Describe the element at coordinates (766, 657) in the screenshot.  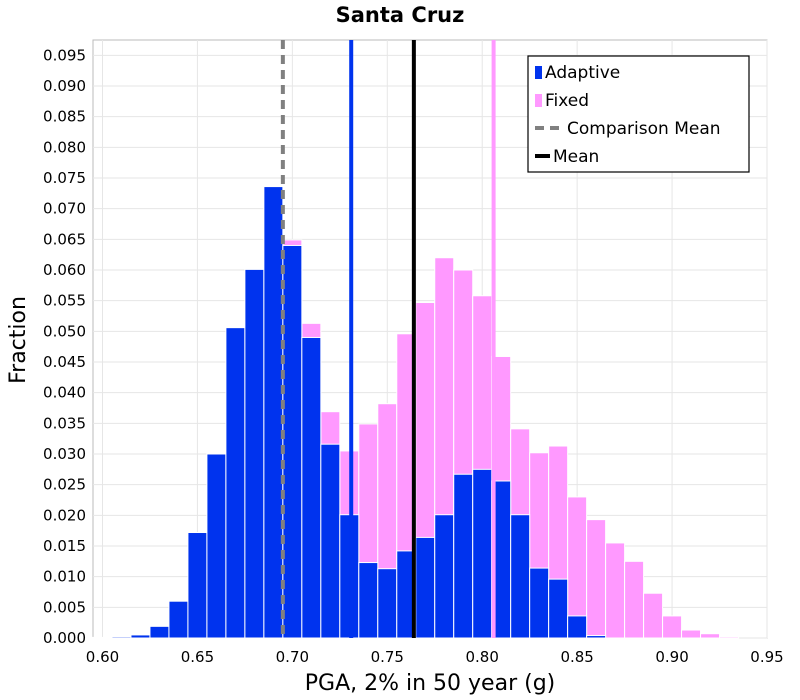
I see `x-tick-label: 0.95` at that location.